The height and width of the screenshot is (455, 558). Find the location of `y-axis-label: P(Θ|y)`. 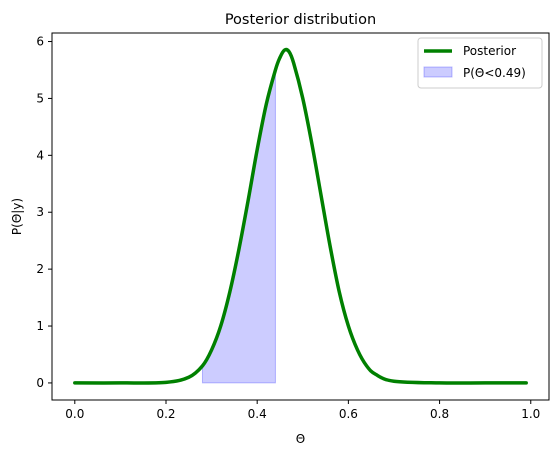

y-axis-label: P(Θ|y) is located at coordinates (17, 216).